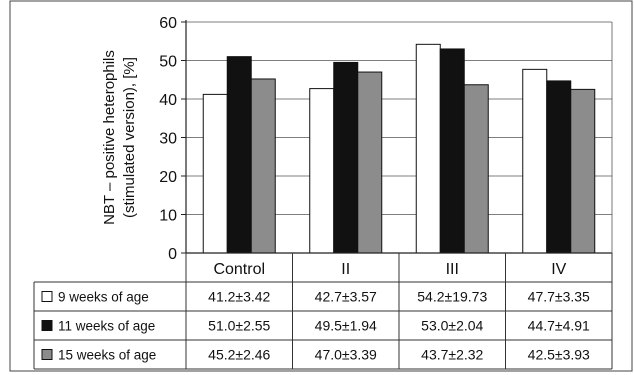 Image resolution: width=634 pixels, height=375 pixels. Describe the element at coordinates (106, 326) in the screenshot. I see `legend-label: 11 weeks of age` at that location.